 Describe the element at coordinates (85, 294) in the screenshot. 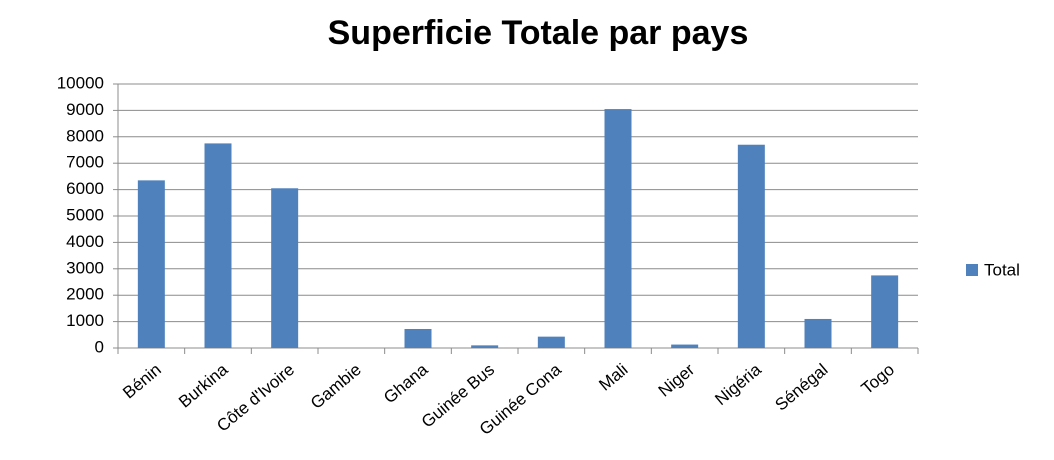

I see `y-tick-label: 2000` at that location.